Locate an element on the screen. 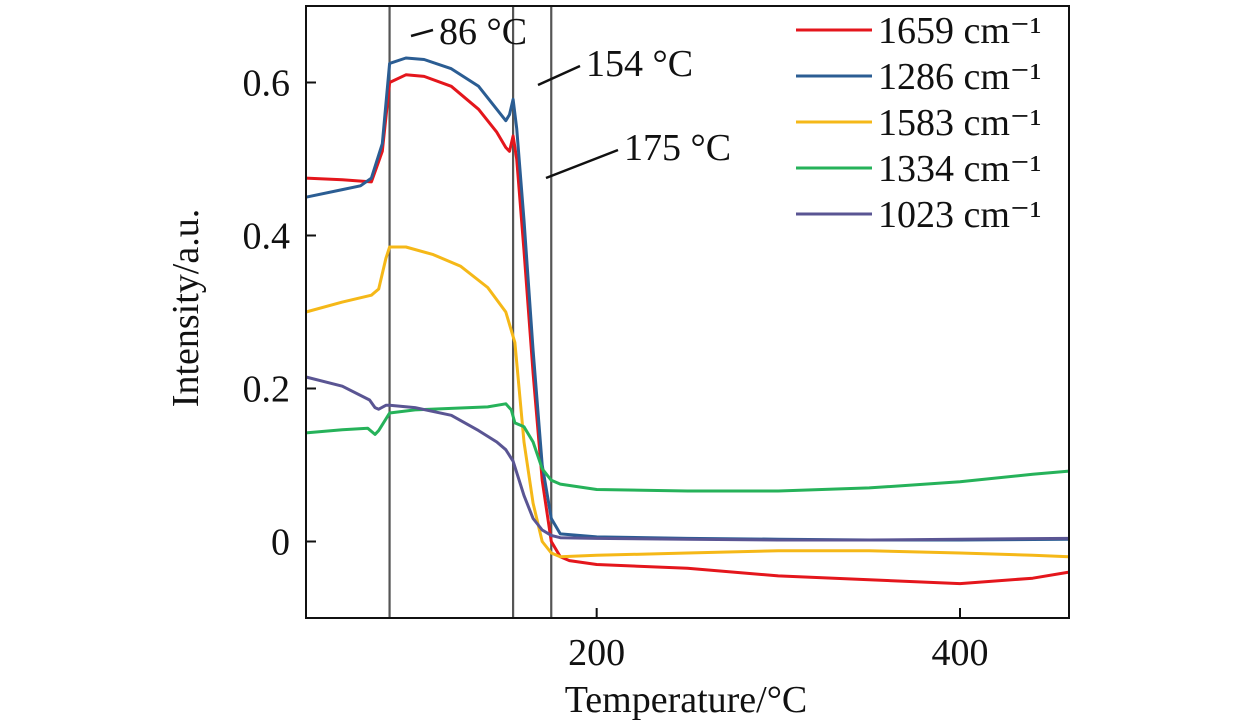 Image resolution: width=1260 pixels, height=724 pixels. legend-label-4: 1023 cm⁻¹ is located at coordinates (959, 215).